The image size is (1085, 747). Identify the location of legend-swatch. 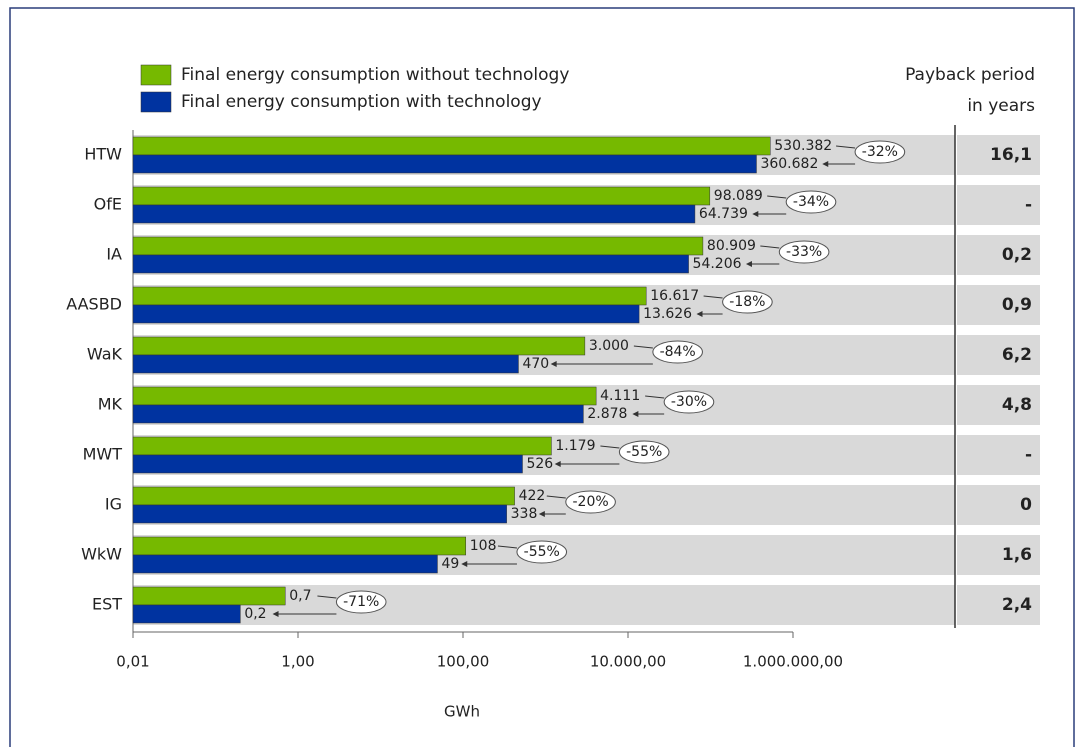
(156, 102).